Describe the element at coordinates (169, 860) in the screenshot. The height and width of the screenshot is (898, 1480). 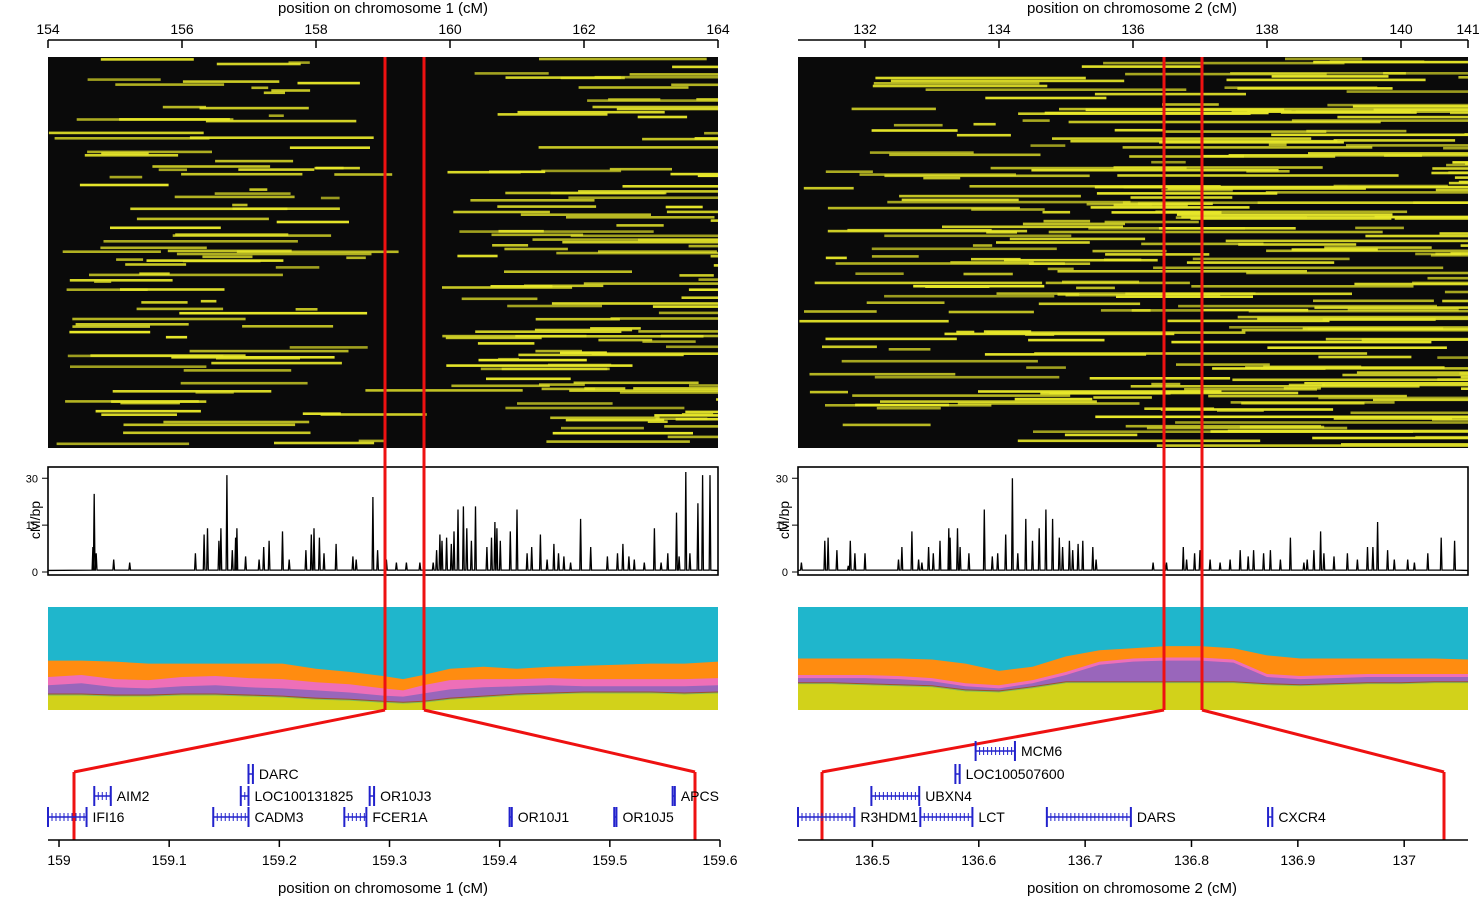
I see `gene-axis-tick-label: 159.1` at that location.